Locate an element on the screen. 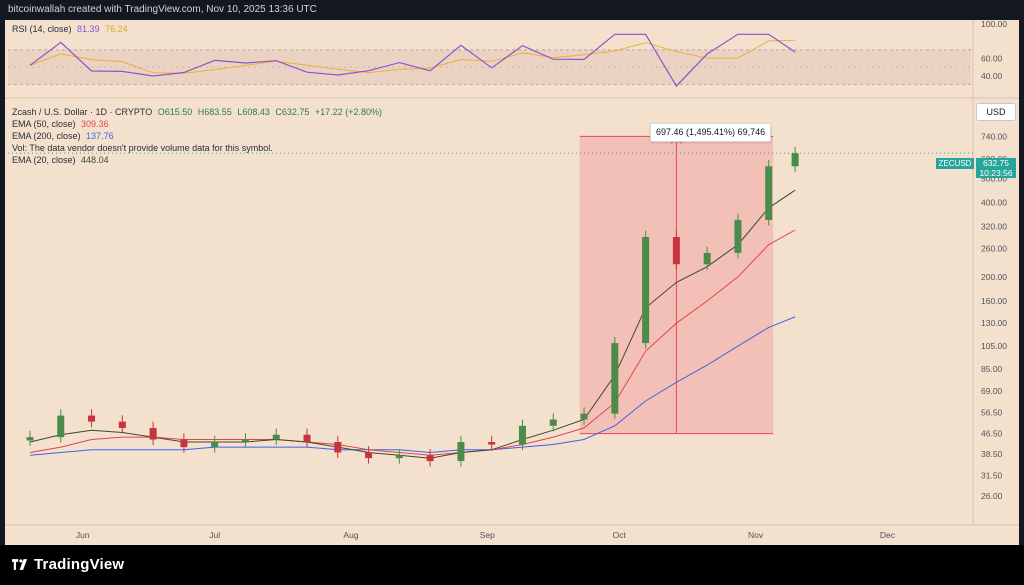 Image resolution: width=1024 pixels, height=585 pixels. tradingview-logo: TradingView is located at coordinates (68, 564).